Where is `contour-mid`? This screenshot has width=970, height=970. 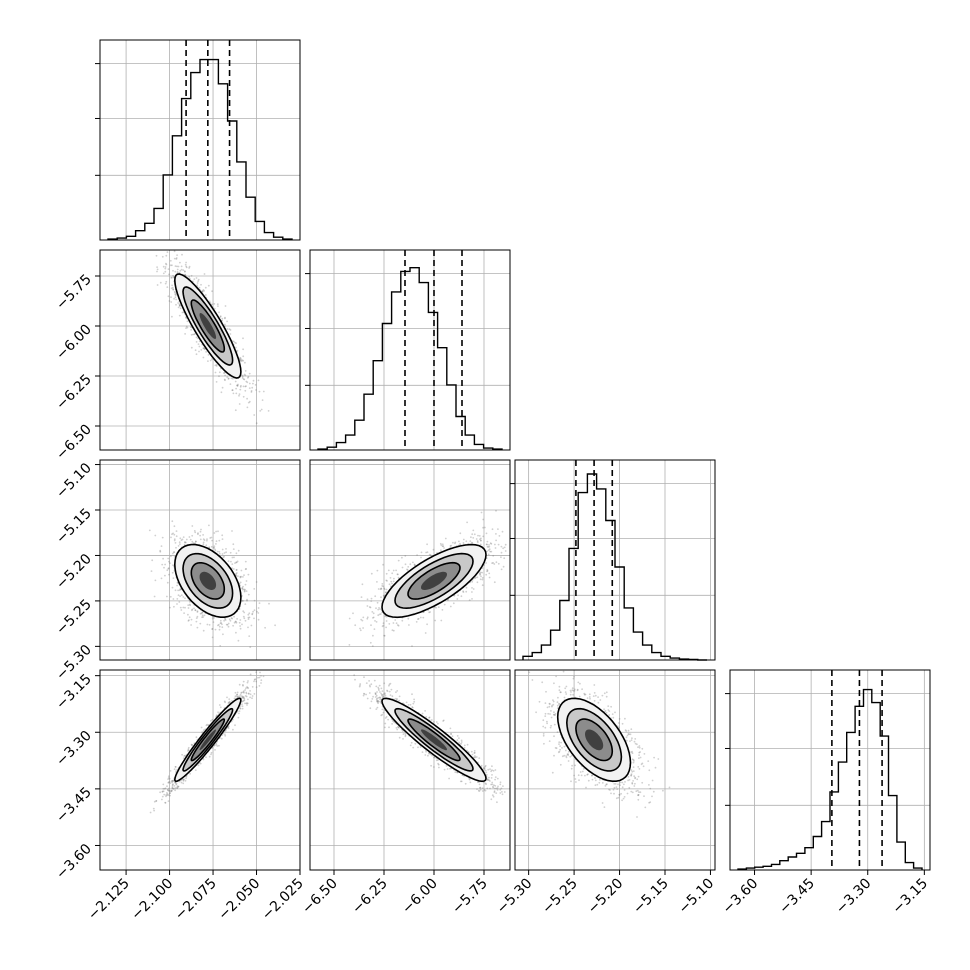 contour-mid is located at coordinates (208, 326).